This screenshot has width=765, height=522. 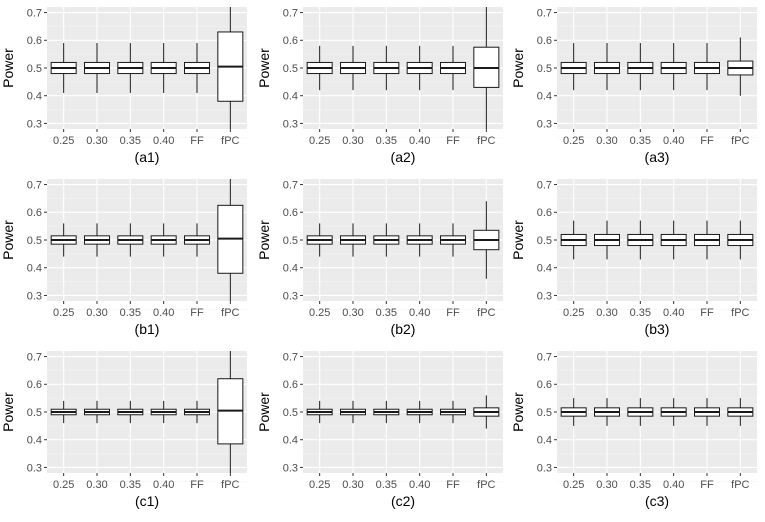 I want to click on panel-label: (b3), so click(x=657, y=329).